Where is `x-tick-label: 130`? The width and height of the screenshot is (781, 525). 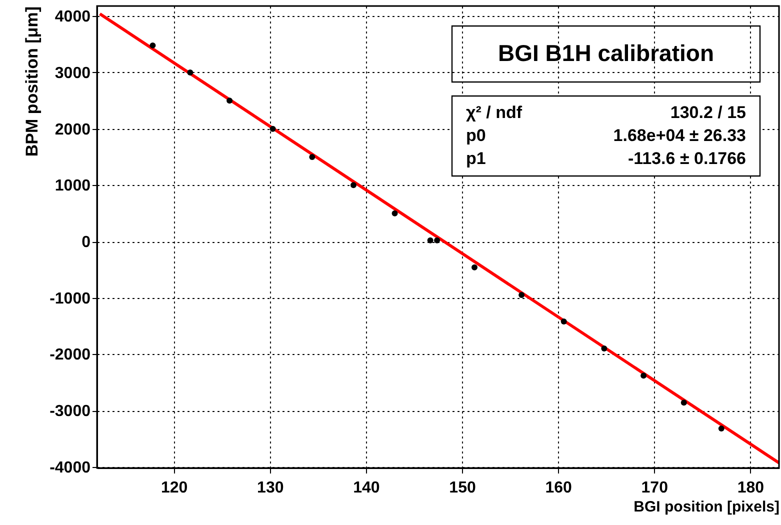 x-tick-label: 130 is located at coordinates (270, 488).